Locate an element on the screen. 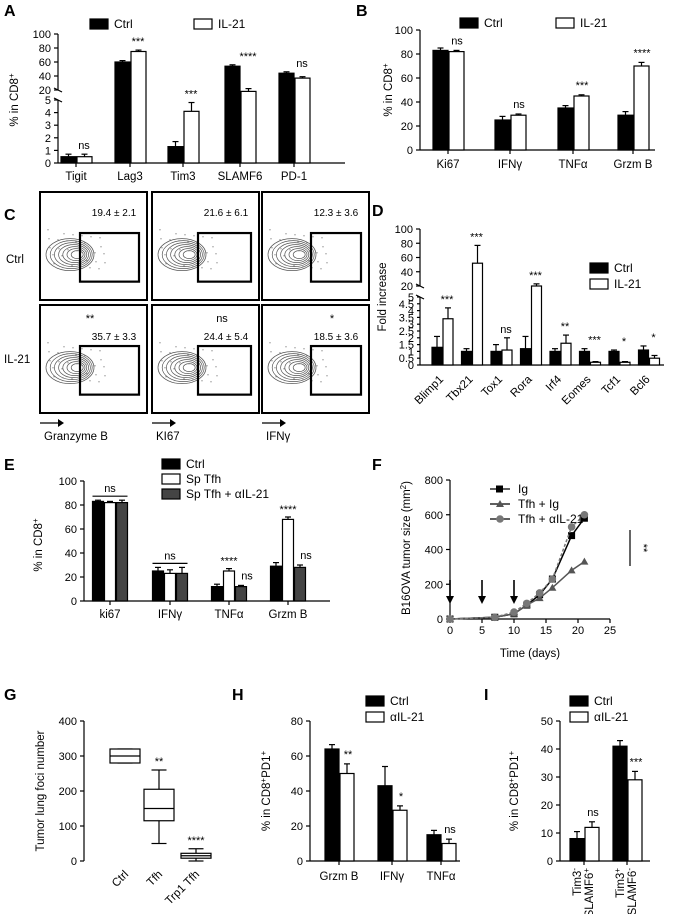  e-legend-sptfh-label: Sp Tfh is located at coordinates (203, 479).